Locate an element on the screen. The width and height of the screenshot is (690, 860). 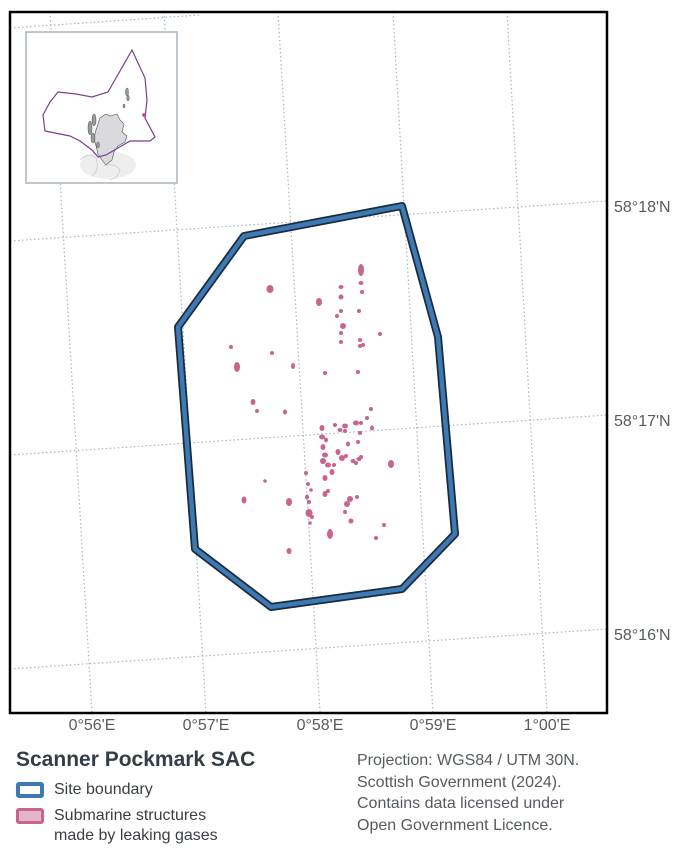
pockmark-swatch-icon is located at coordinates (30, 816).